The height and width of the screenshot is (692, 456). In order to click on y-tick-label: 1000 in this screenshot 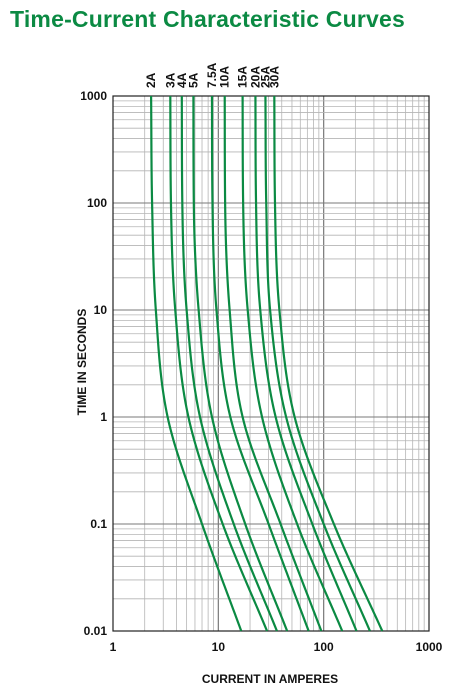, I will do `click(93, 96)`.